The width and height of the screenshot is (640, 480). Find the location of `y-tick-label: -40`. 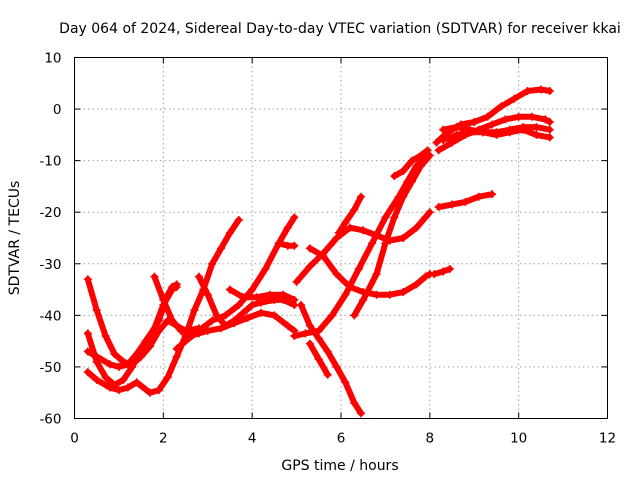

y-tick-label: -40 is located at coordinates (50, 316).